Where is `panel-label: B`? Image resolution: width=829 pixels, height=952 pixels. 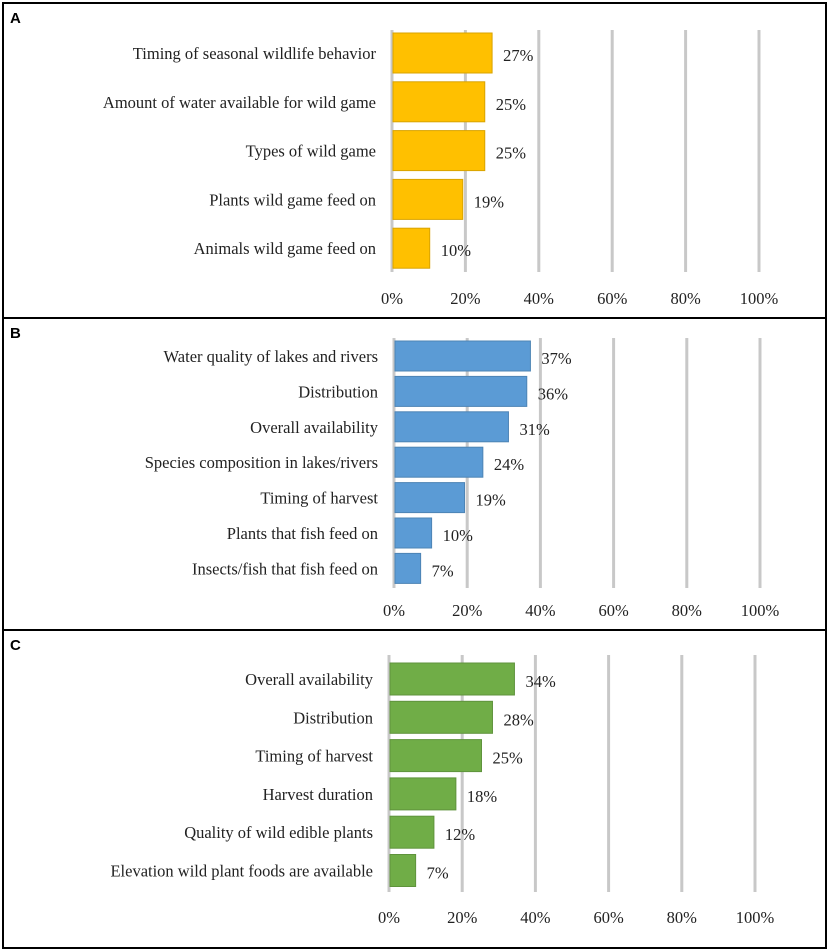
panel-label: B is located at coordinates (15, 333).